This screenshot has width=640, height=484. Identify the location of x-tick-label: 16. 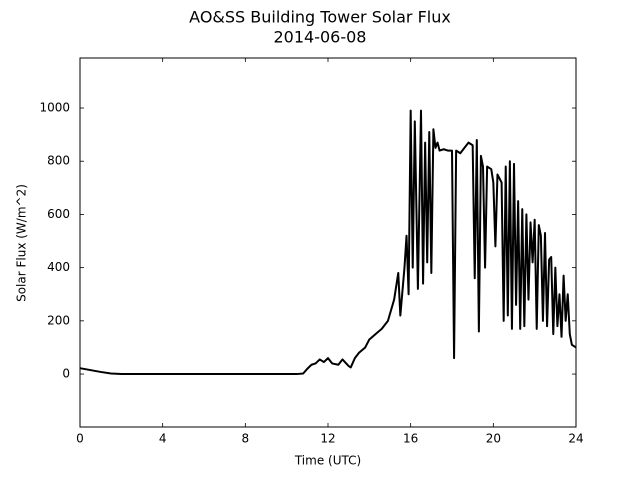
(410, 439).